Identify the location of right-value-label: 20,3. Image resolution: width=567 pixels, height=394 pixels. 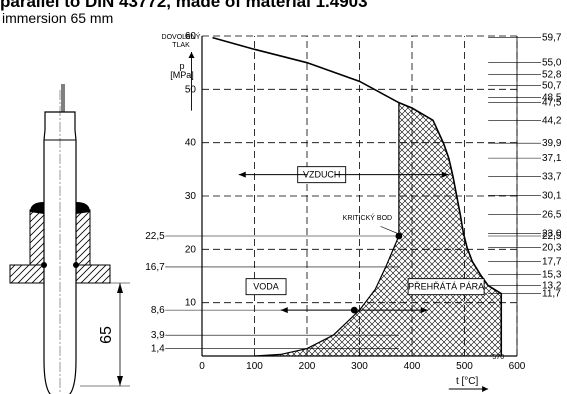
(552, 248).